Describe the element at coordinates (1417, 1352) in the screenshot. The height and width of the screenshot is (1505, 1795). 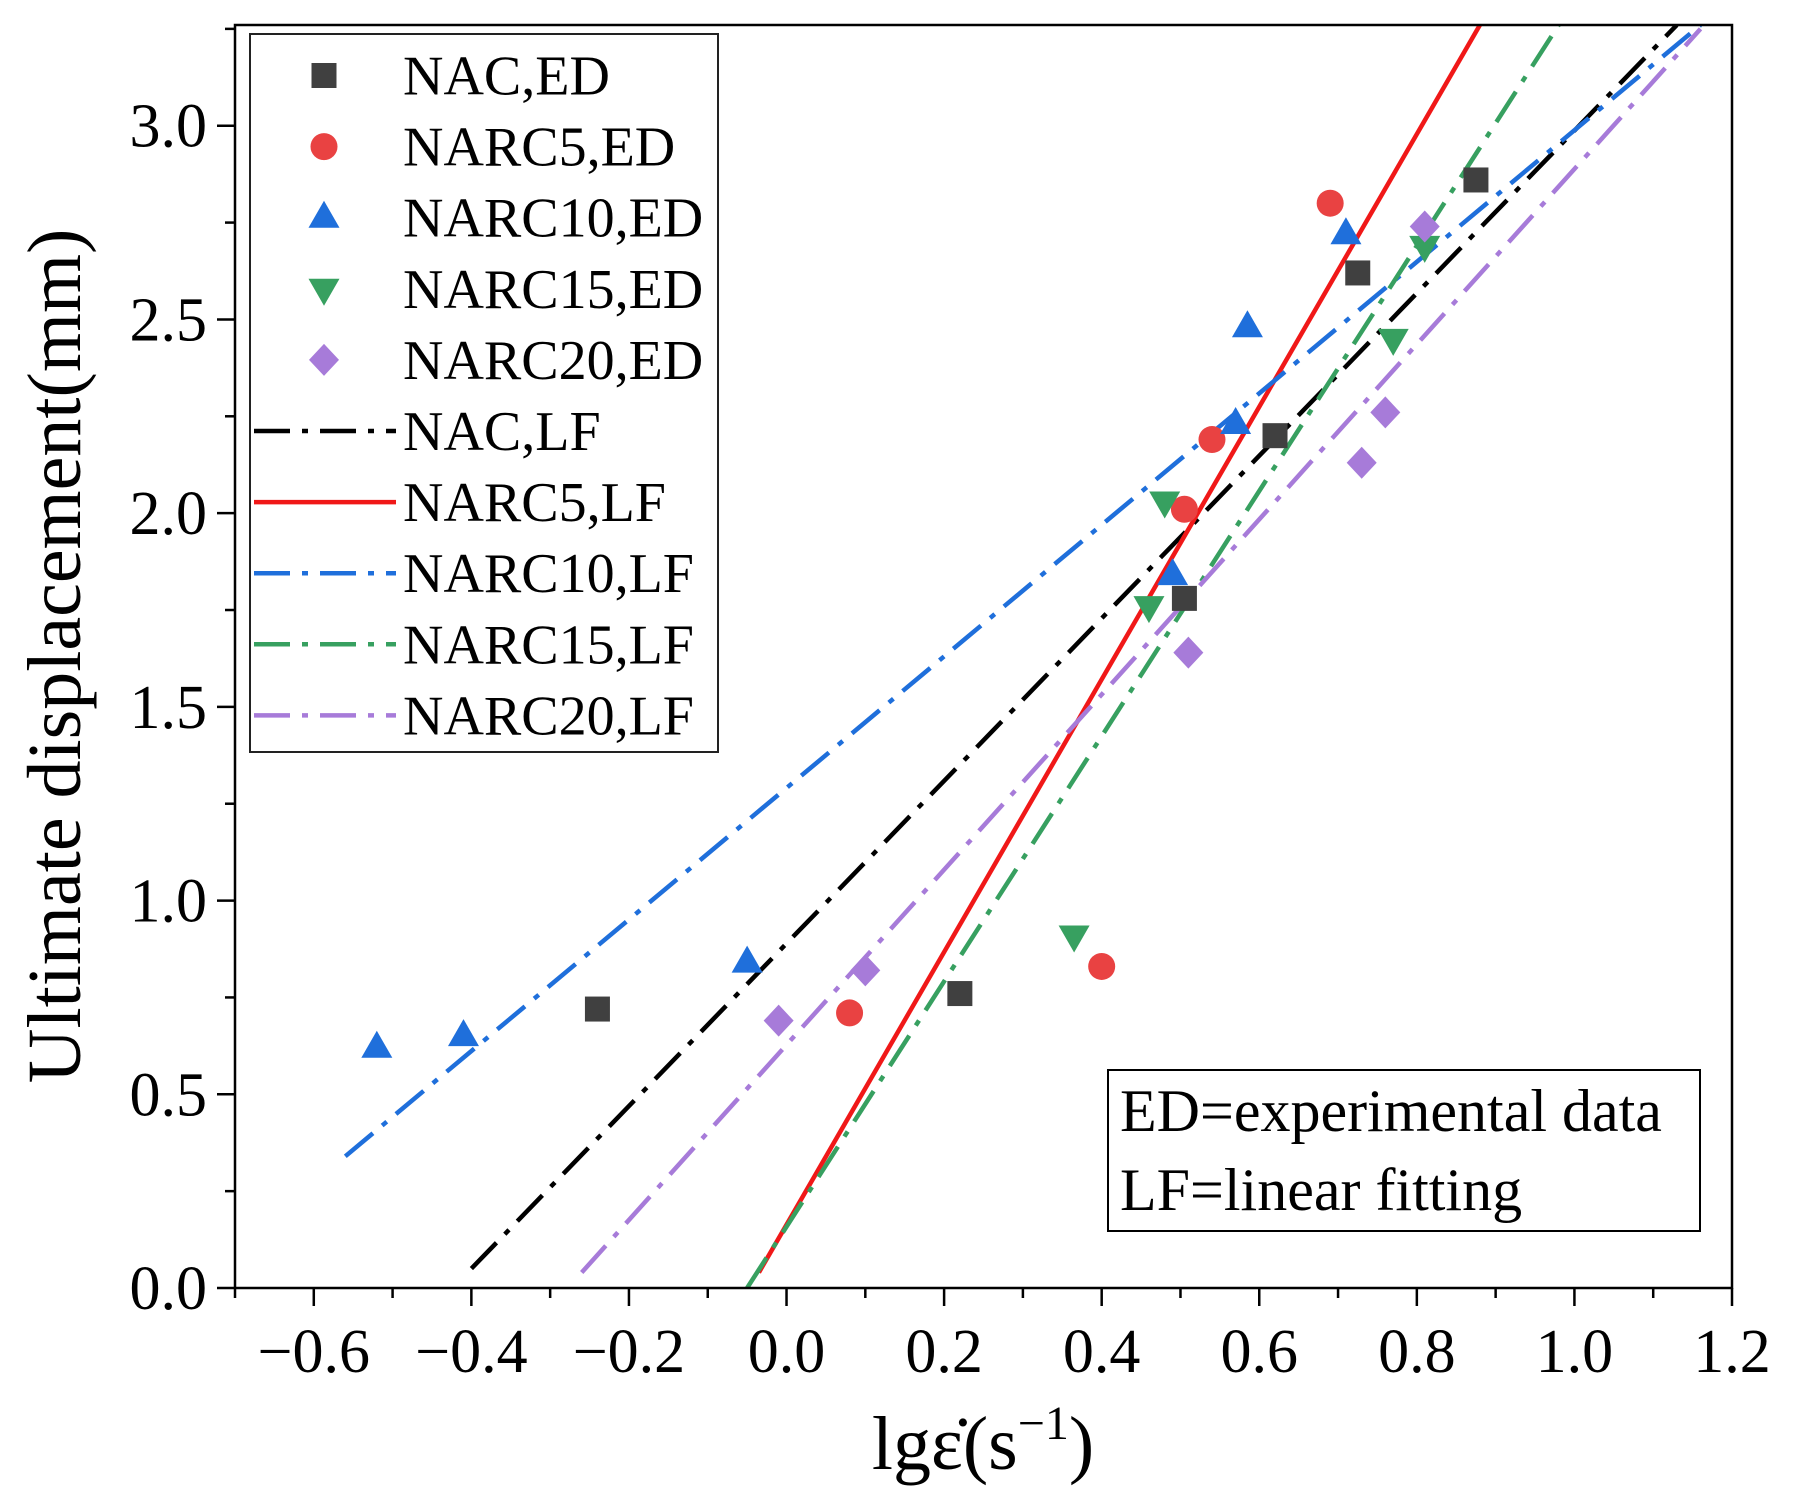
I see `x-tick-label: 0.8` at that location.